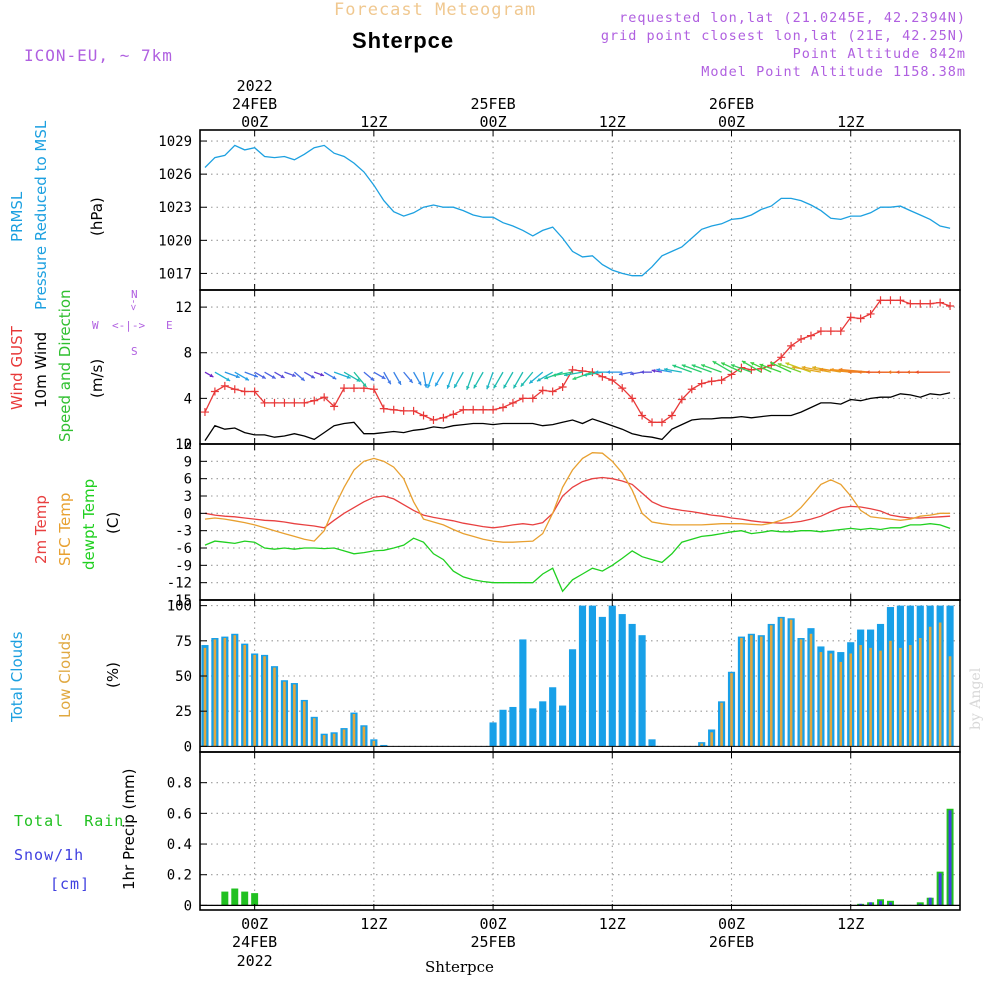 This screenshot has width=1000, height=1000. I want to click on panel-frame, so click(580, 367).